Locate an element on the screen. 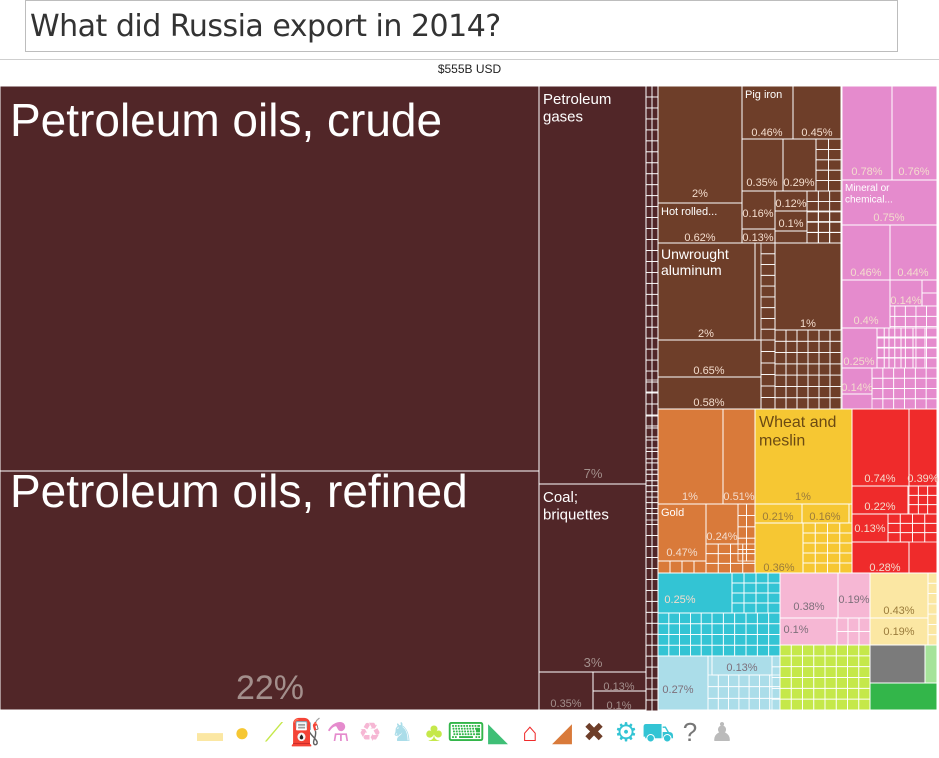  cell-label: Petroleum oils, crude is located at coordinates (226, 120).